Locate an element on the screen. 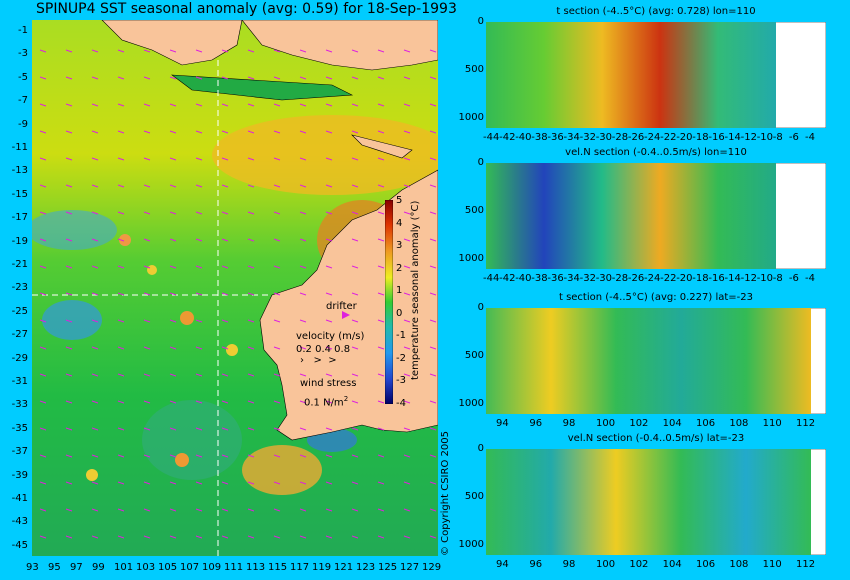  lat-tick-label: -27 is located at coordinates (19, 335).